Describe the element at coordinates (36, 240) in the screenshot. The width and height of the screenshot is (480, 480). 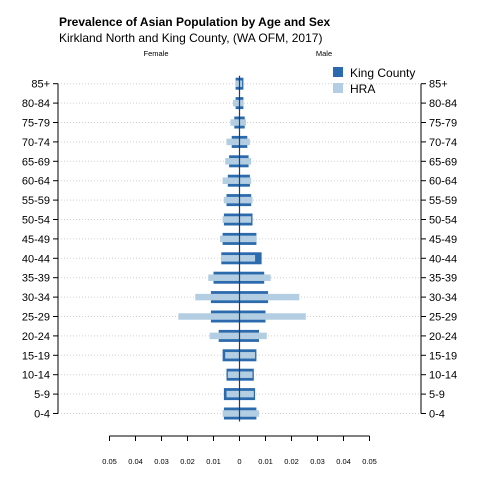
I see `left-tick-label: 45-49` at that location.